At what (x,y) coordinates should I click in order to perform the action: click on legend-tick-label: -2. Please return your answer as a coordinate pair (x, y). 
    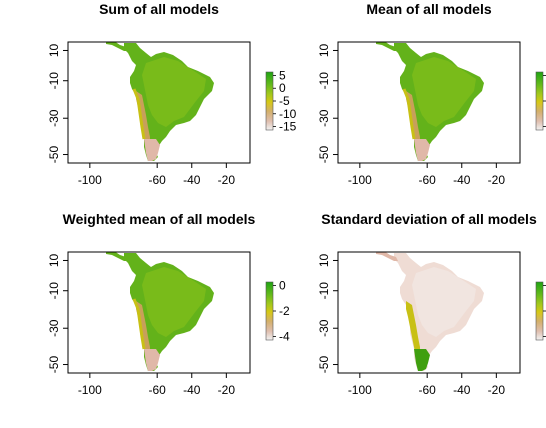
    Looking at the image, I should click on (284, 311).